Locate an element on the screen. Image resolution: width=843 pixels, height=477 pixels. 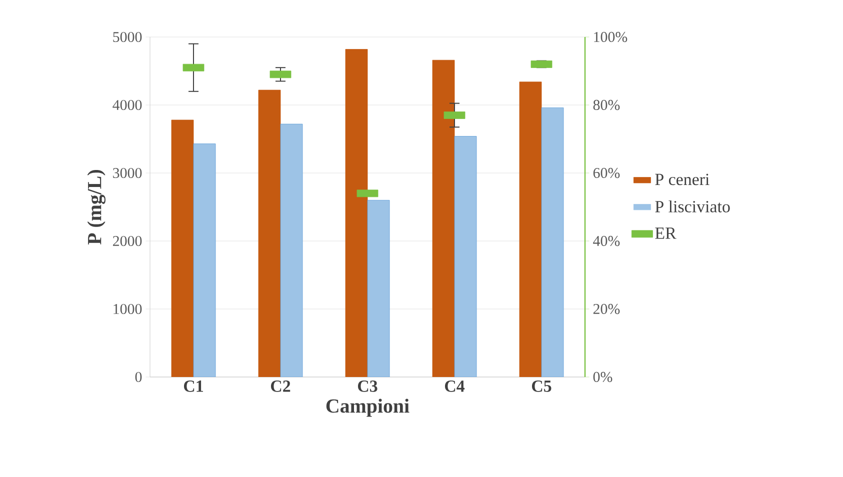
y-tick-label: 2000 is located at coordinates (127, 241).